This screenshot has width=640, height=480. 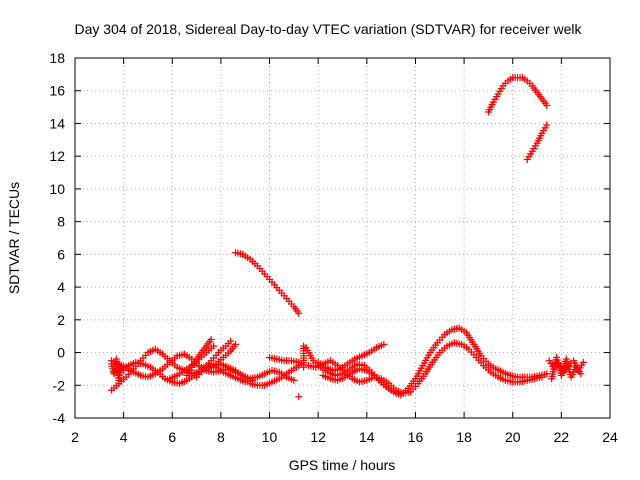 What do you see at coordinates (59, 385) in the screenshot?
I see `y-tick-label: -2` at bounding box center [59, 385].